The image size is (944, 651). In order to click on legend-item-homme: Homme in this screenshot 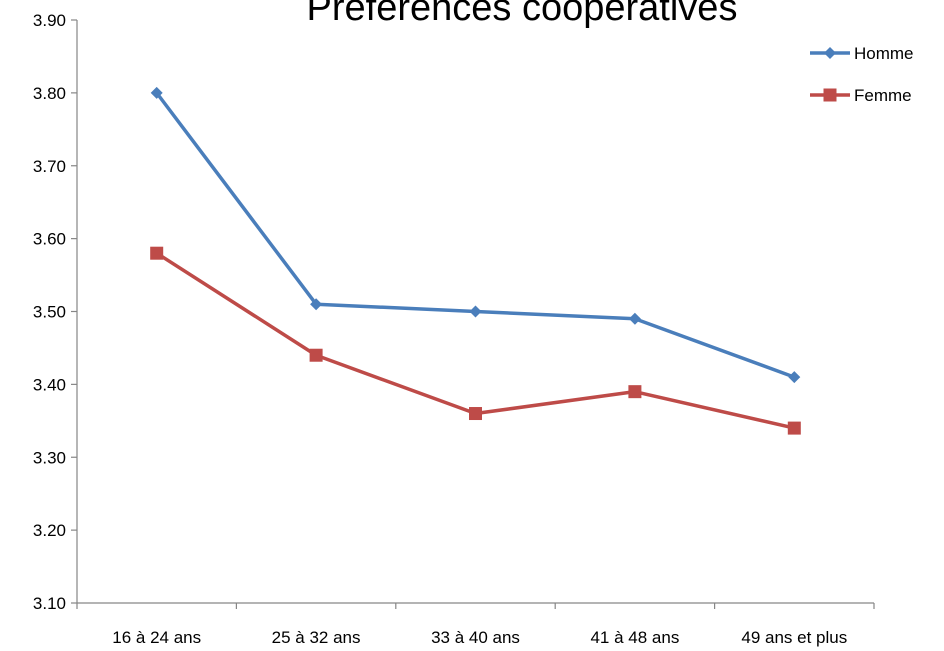, I will do `click(862, 53)`.